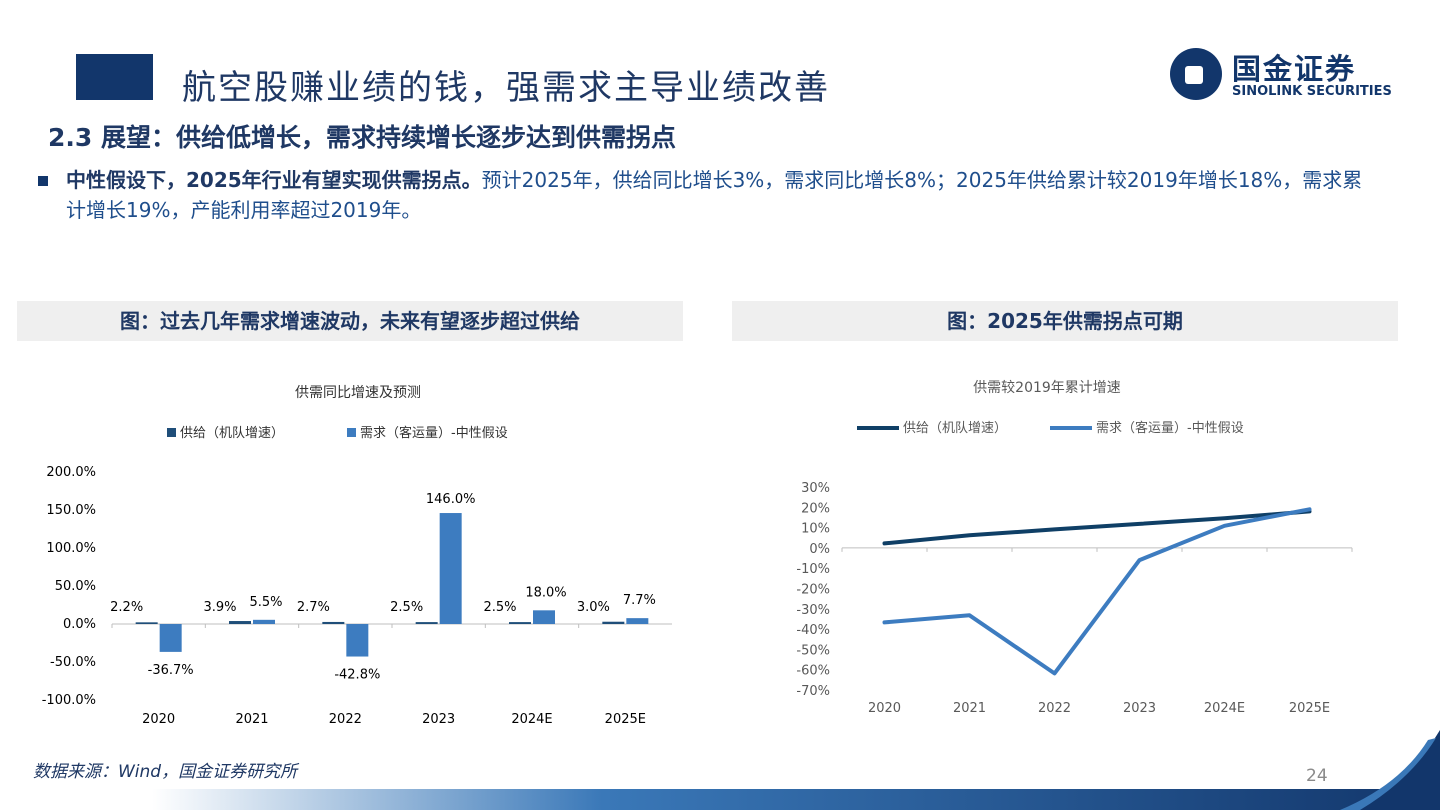  Describe the element at coordinates (815, 508) in the screenshot. I see `y-tick-label: 20%` at that location.